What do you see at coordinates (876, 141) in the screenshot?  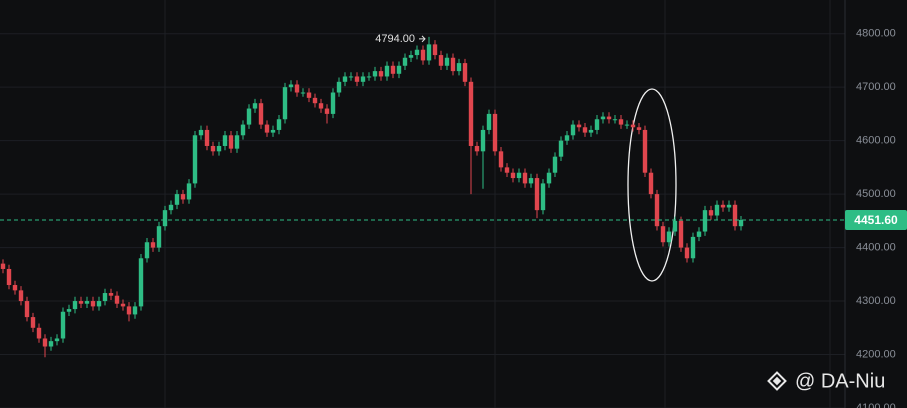 I see `y-tick-label: 4600.00` at bounding box center [876, 141].